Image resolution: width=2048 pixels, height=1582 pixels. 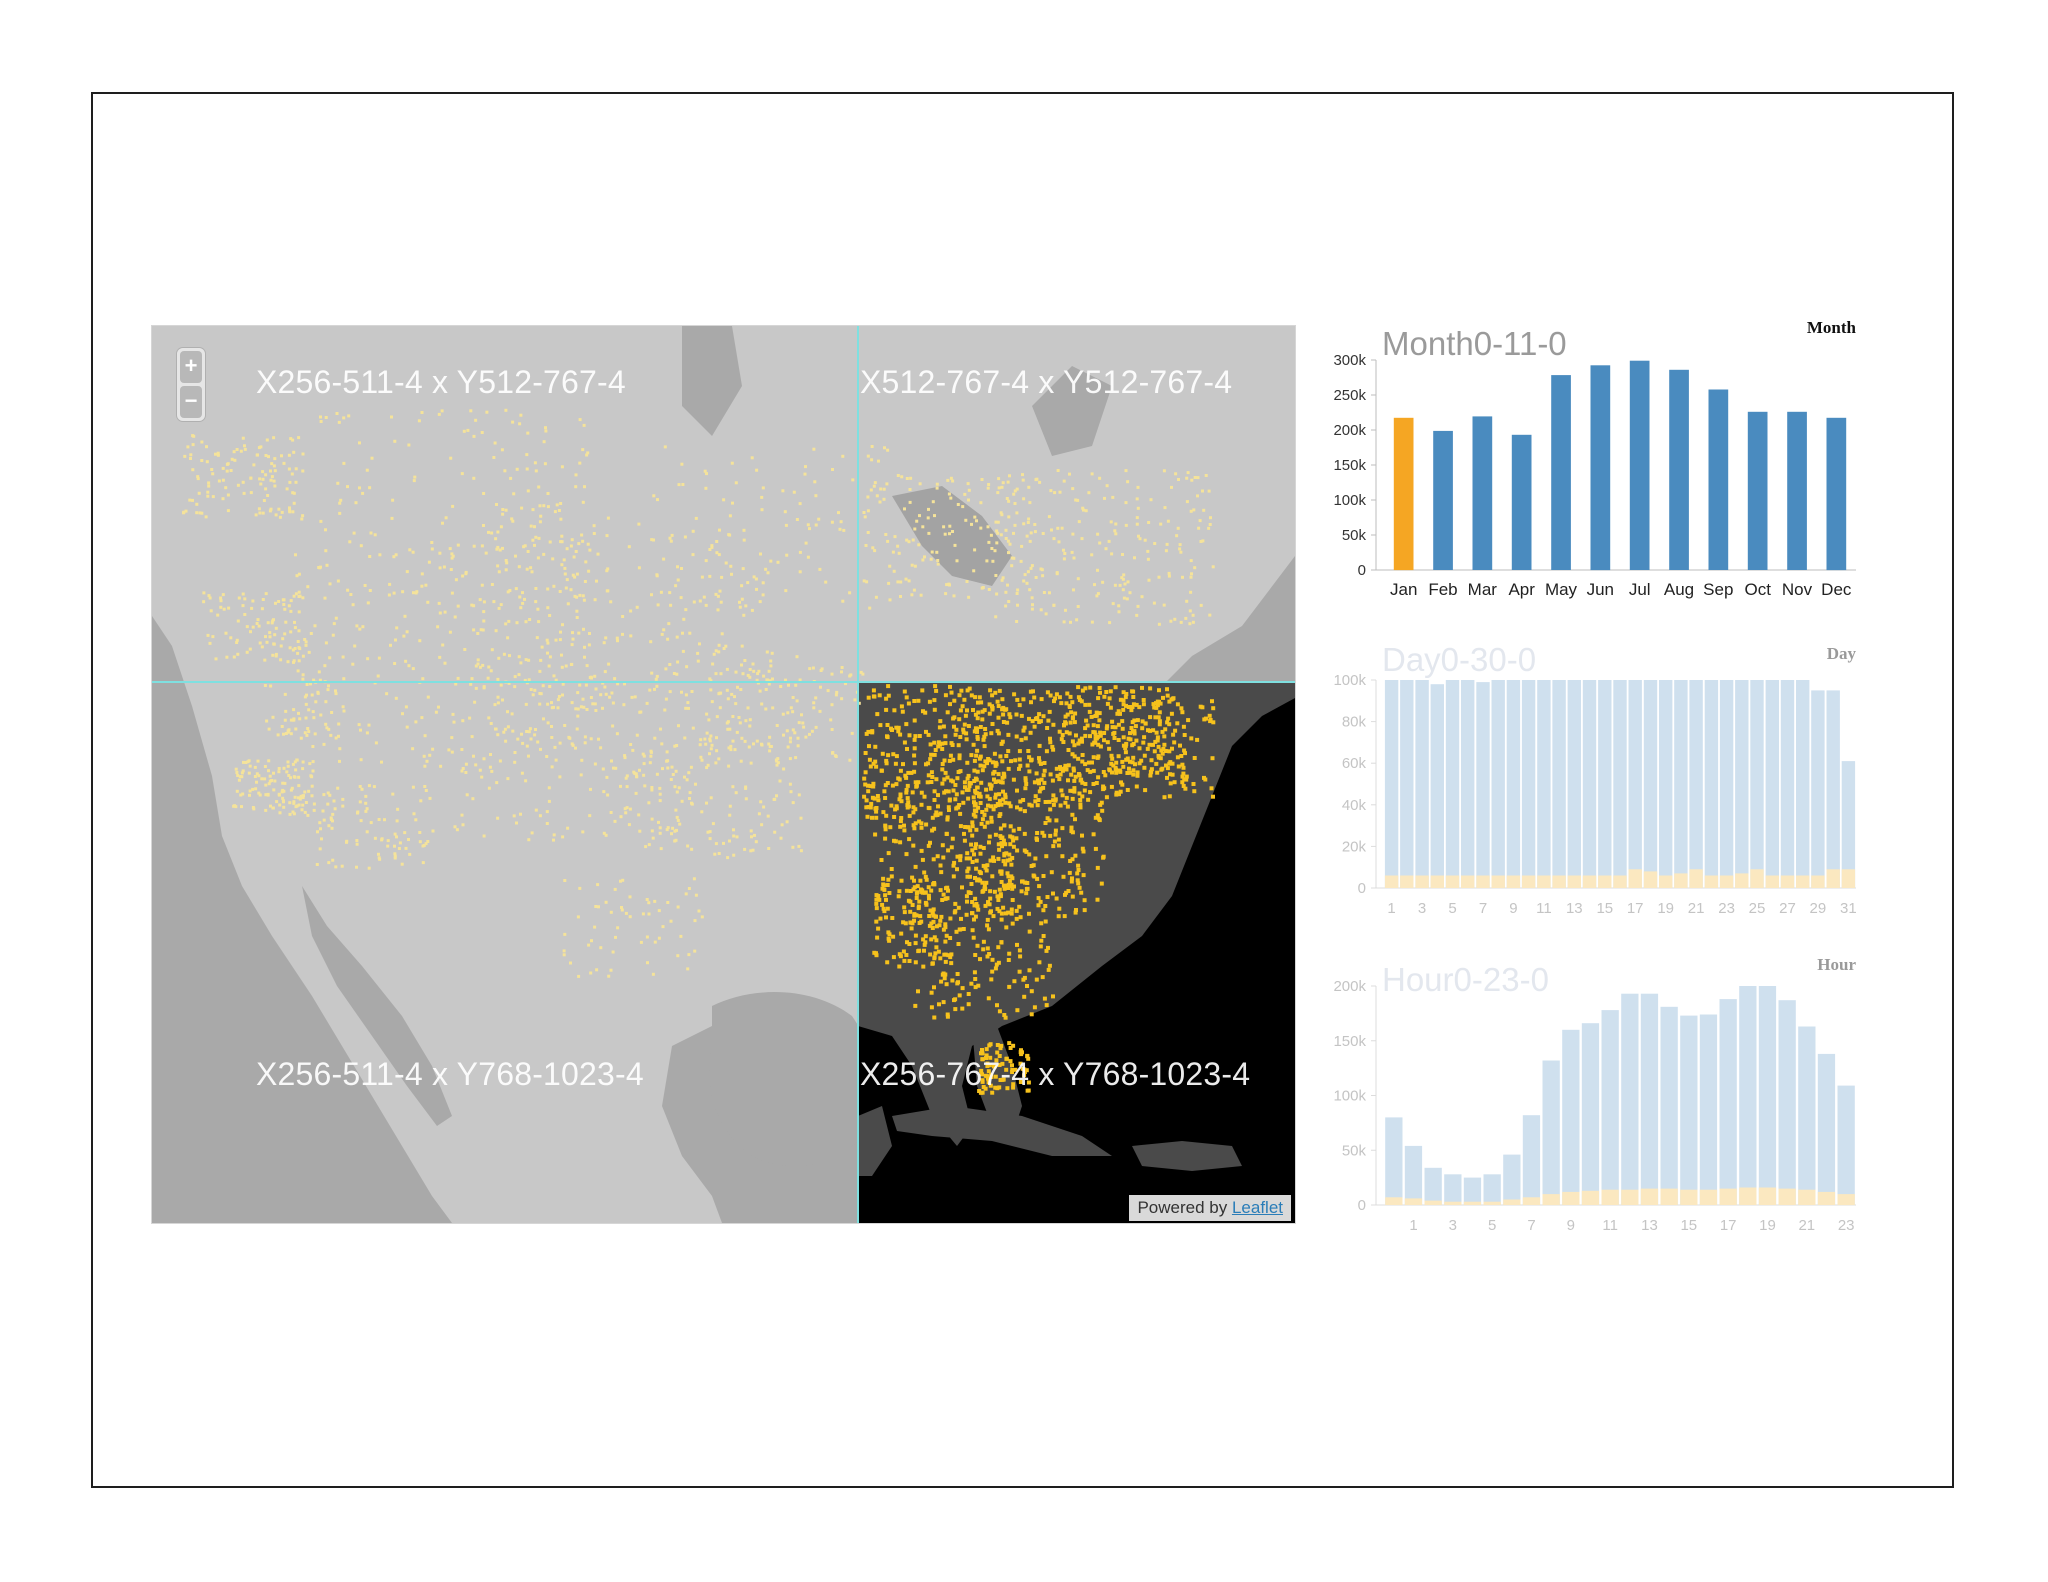 What do you see at coordinates (1474, 343) in the screenshot?
I see `chart-title: Month0-11-0` at bounding box center [1474, 343].